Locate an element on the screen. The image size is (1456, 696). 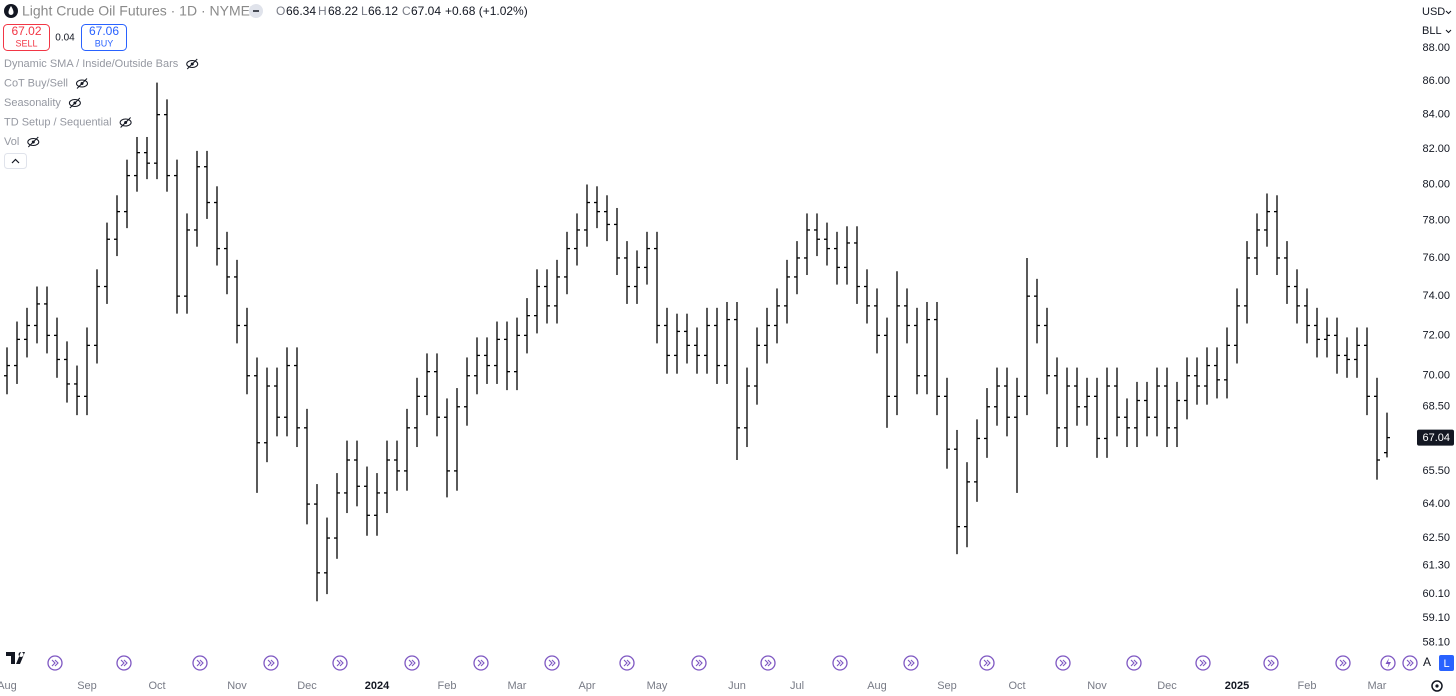
buy-button is located at coordinates (104, 37).